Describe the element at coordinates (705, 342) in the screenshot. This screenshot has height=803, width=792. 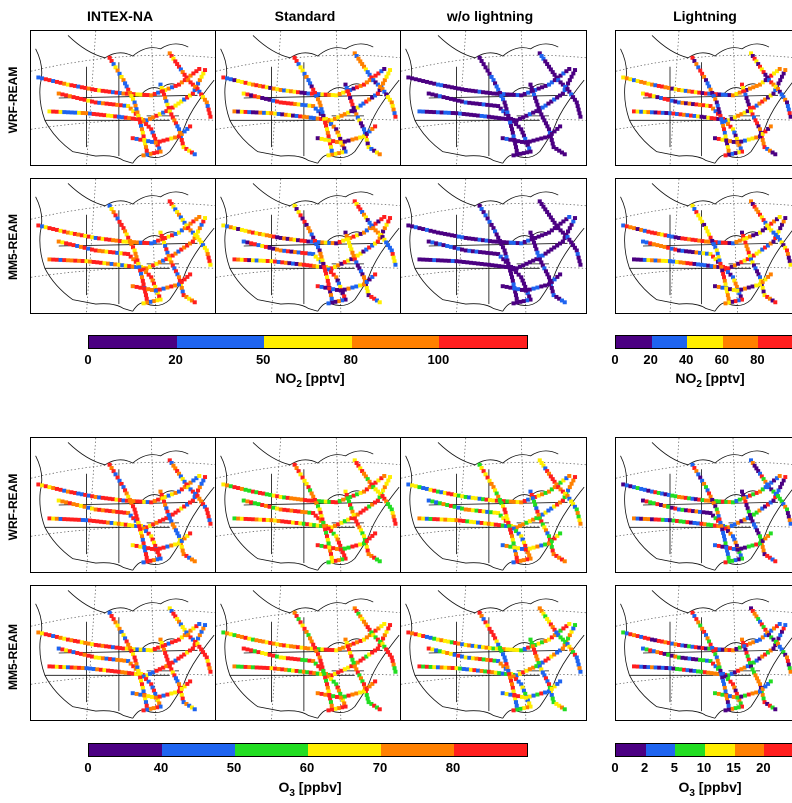
I see `colorbar-segment` at that location.